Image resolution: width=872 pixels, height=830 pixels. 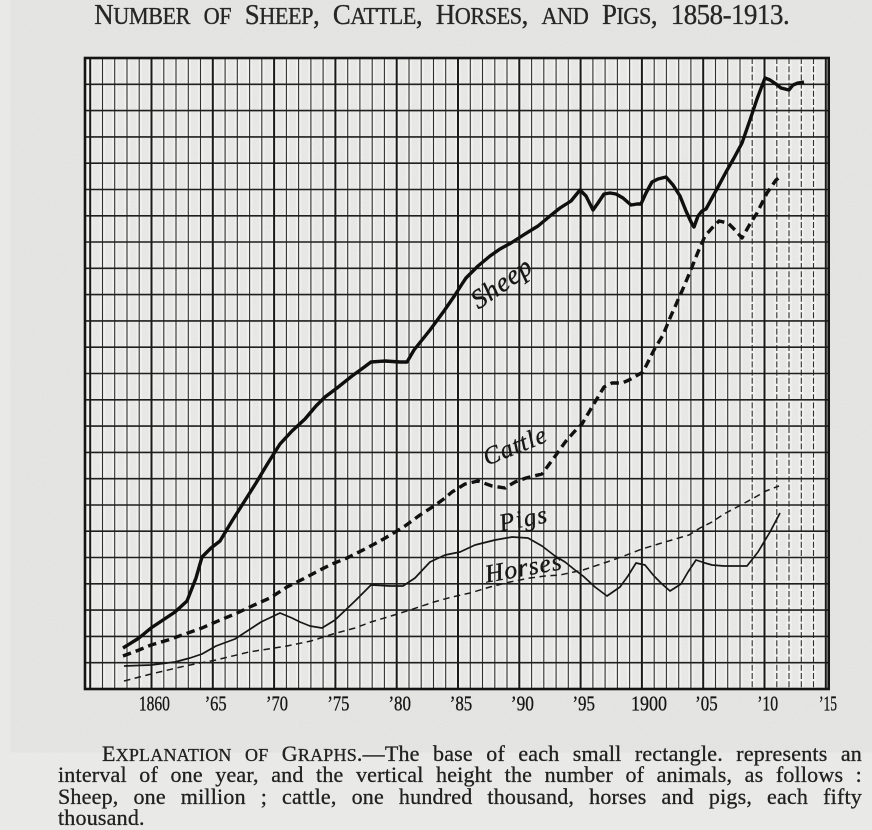 What do you see at coordinates (399, 704) in the screenshot?
I see `svg-text: ’80` at bounding box center [399, 704].